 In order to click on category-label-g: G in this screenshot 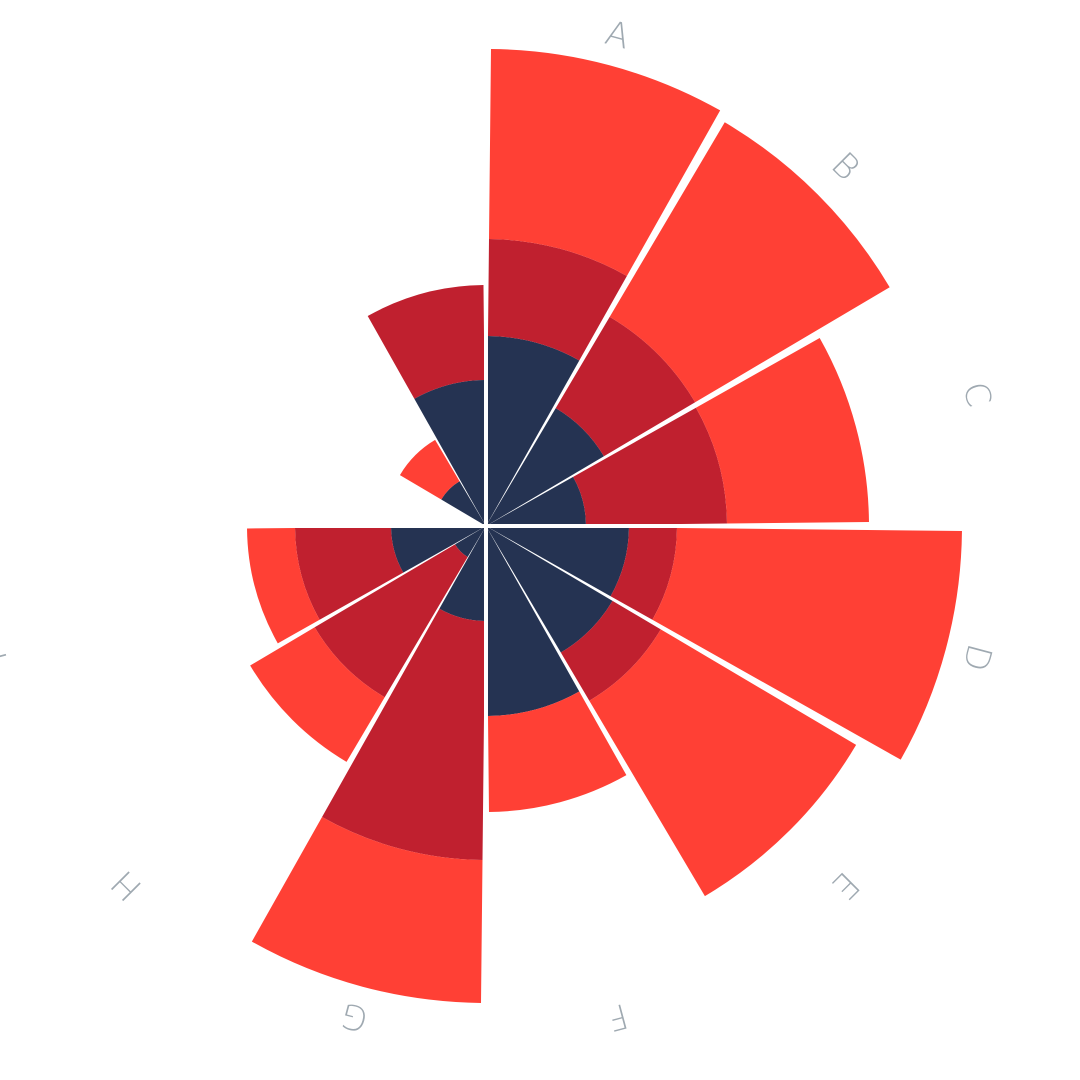, I will do `click(355, 1016)`.